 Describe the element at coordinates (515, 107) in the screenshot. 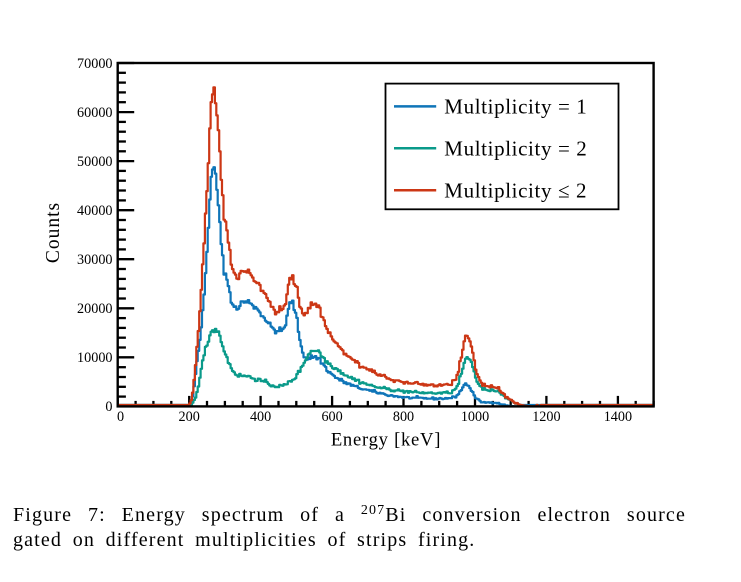

I see `svg-text: Multiplicity = 1` at that location.